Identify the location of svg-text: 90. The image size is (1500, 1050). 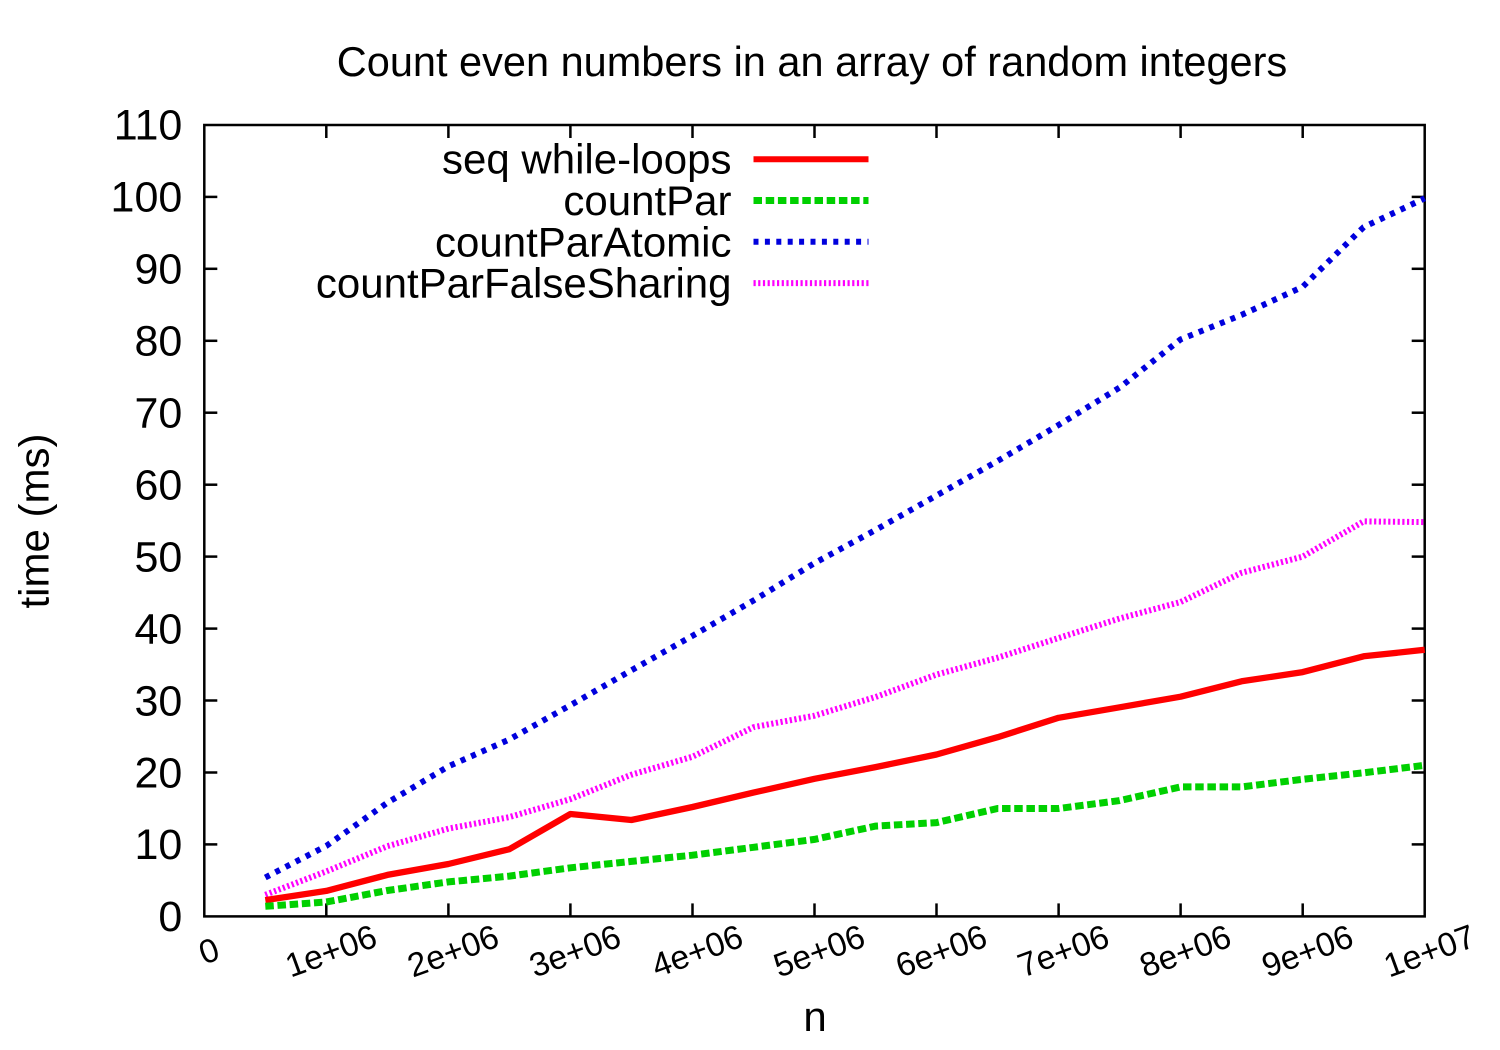
(158, 270).